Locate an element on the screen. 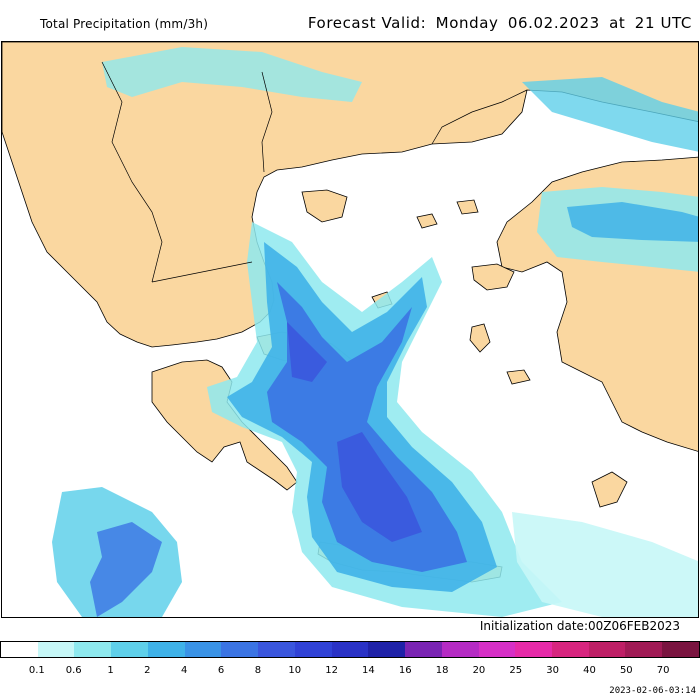 The width and height of the screenshot is (700, 700). colorbar-tick-label: 0.1 is located at coordinates (36, 670).